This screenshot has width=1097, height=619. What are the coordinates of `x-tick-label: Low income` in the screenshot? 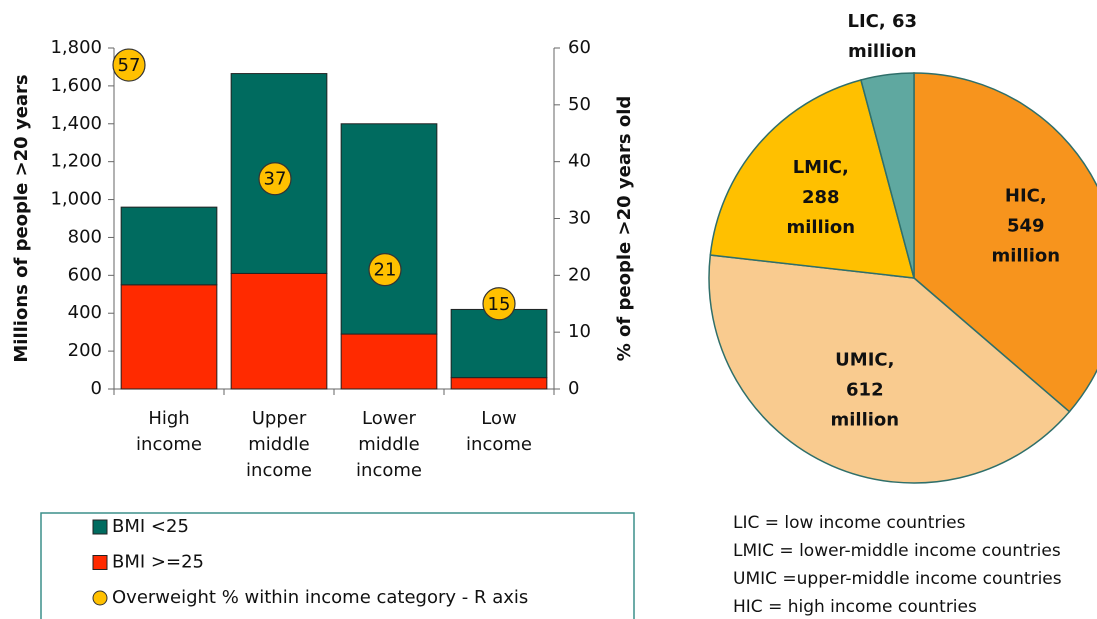 It's located at (499, 431).